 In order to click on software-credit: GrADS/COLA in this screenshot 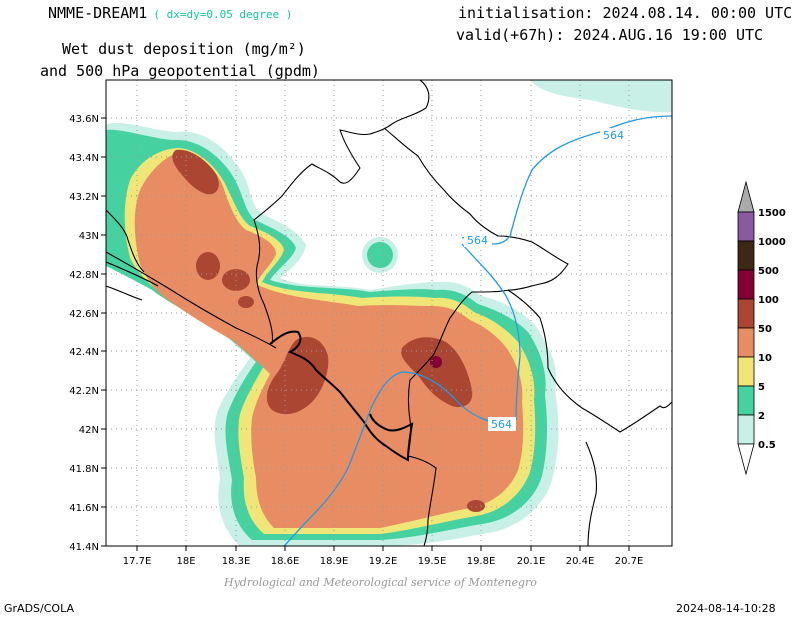, I will do `click(39, 608)`.